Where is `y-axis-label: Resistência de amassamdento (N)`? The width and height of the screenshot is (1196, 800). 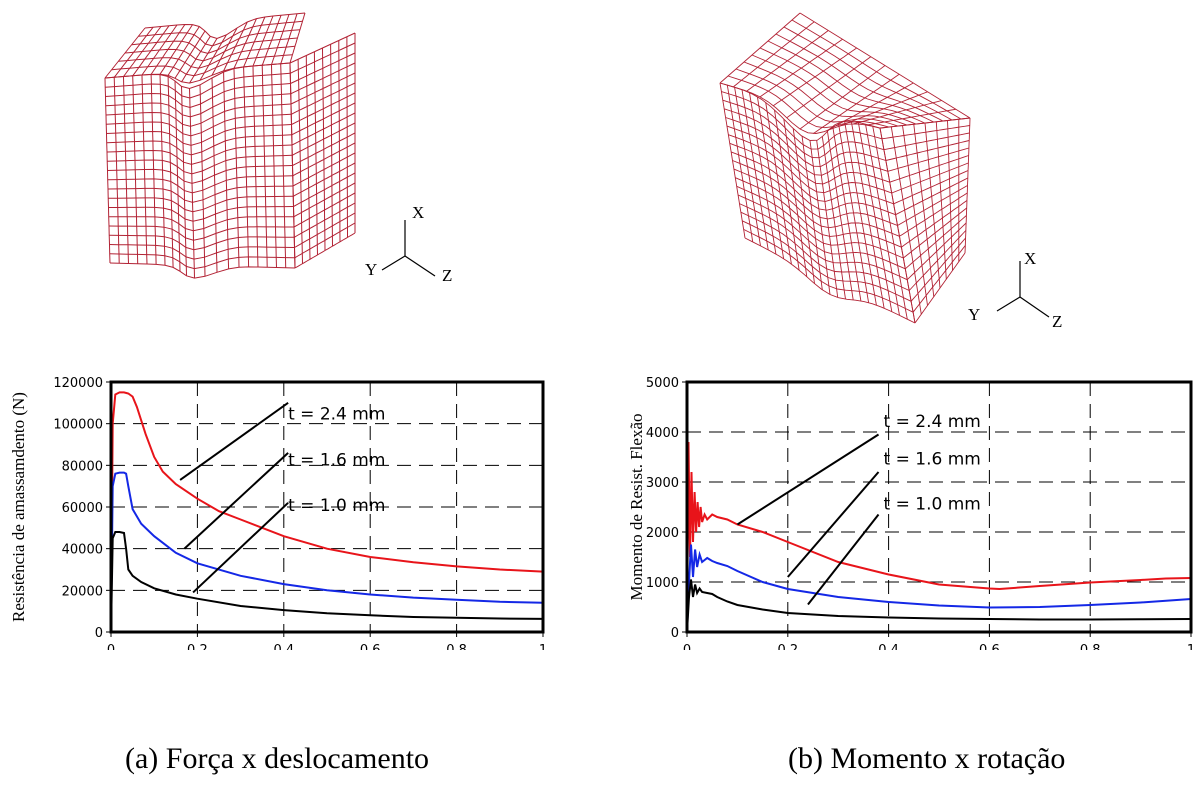 y-axis-label: Resistência de amassamdento (N) is located at coordinates (18, 507).